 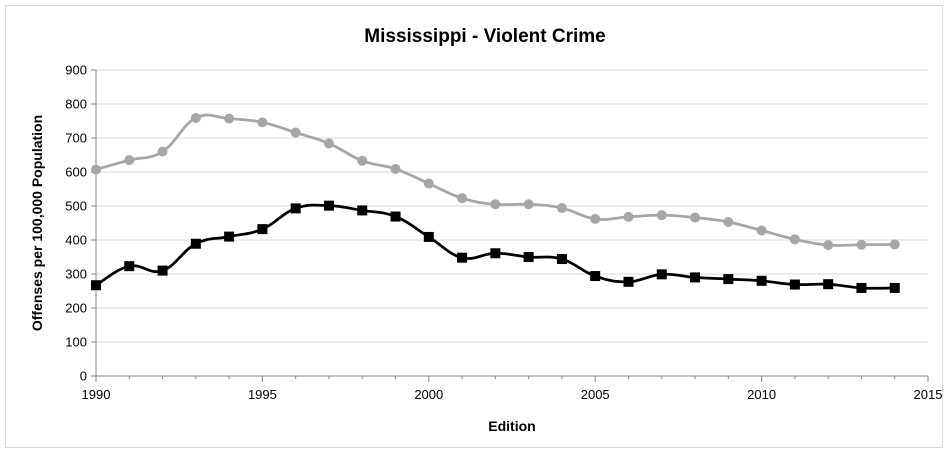 What do you see at coordinates (76, 70) in the screenshot?
I see `y-tick-label: 900` at bounding box center [76, 70].